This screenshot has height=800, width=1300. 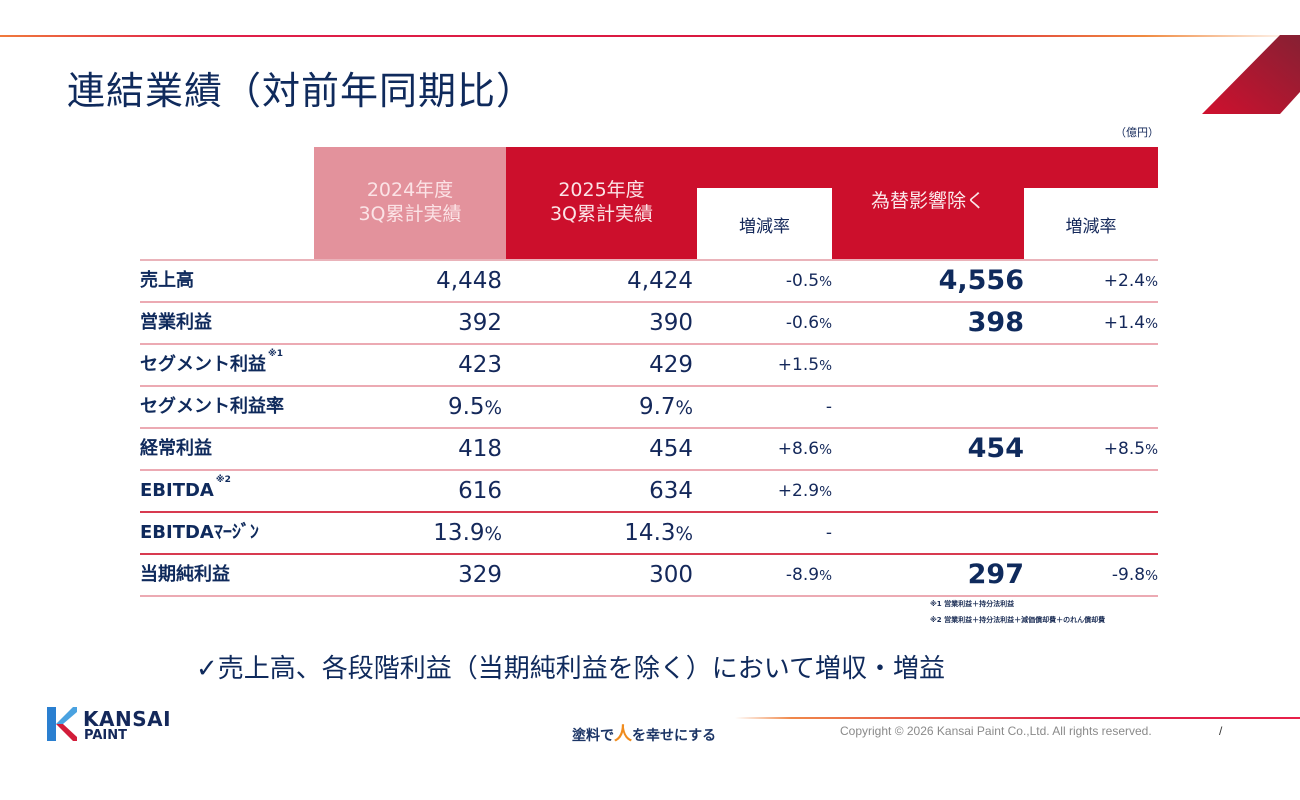 What do you see at coordinates (480, 323) in the screenshot?
I see `cell-fy2024: 392` at bounding box center [480, 323].